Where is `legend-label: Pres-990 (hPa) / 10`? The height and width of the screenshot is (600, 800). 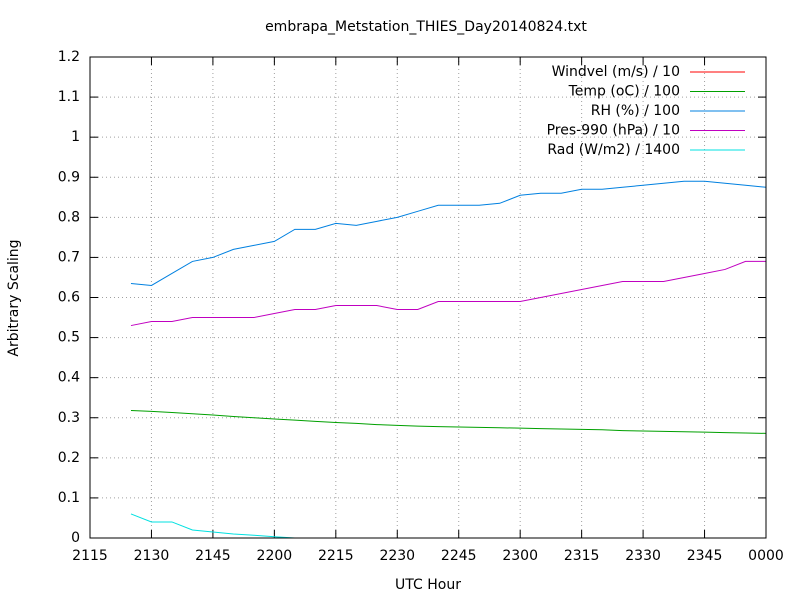 legend-label: Pres-990 (hPa) / 10 is located at coordinates (613, 131).